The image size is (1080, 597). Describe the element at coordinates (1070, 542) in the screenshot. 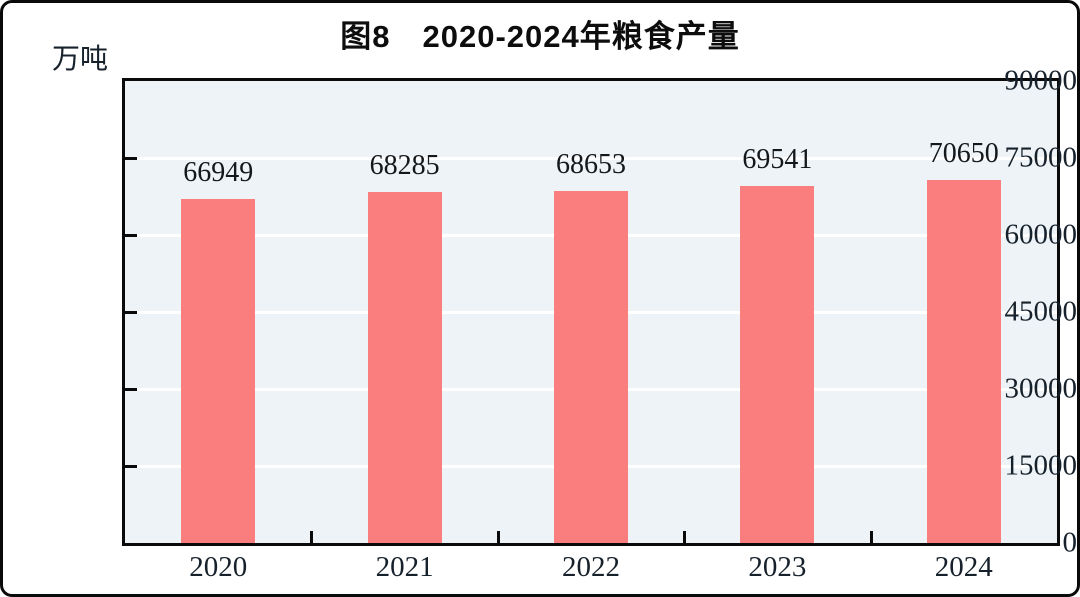

I see `y-tick-label-0: 0` at that location.